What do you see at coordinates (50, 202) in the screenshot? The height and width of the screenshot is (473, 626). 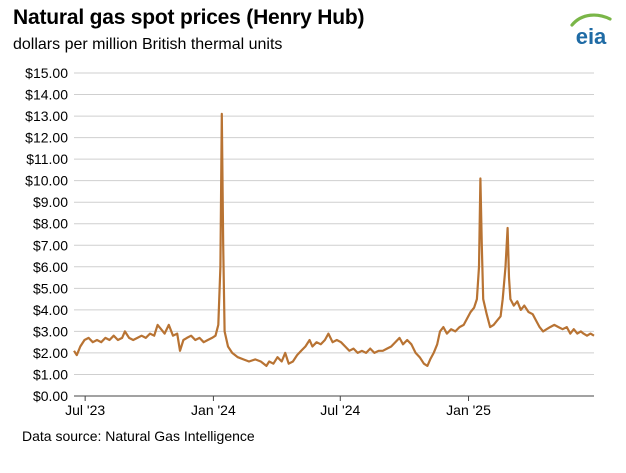 I see `y-tick-label: $9.00` at bounding box center [50, 202].